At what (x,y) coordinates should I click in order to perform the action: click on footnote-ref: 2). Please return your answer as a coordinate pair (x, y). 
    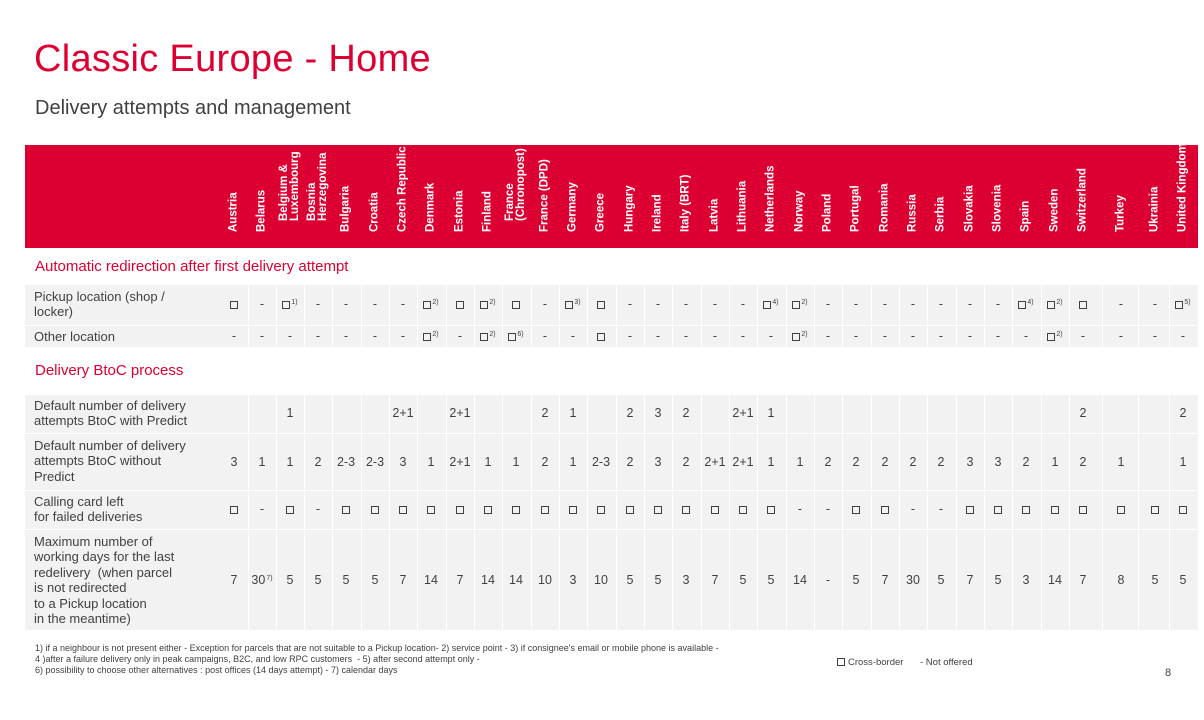
    Looking at the image, I should click on (435, 302).